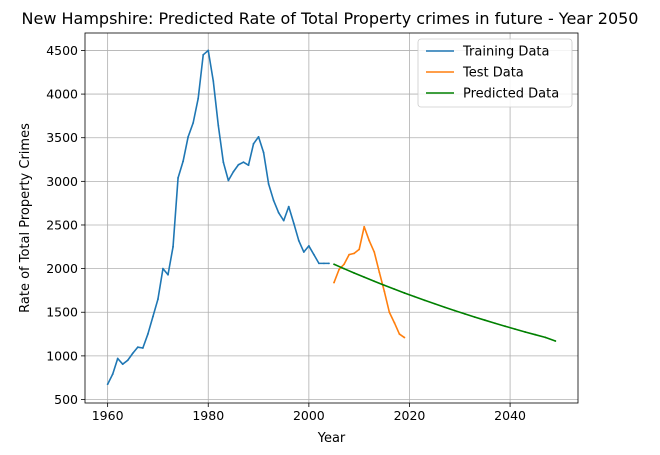 The image size is (660, 455). I want to click on y-axis: 500 1000 1500 2000 2500 3000 3500 4000 4500, so click(65, 225).